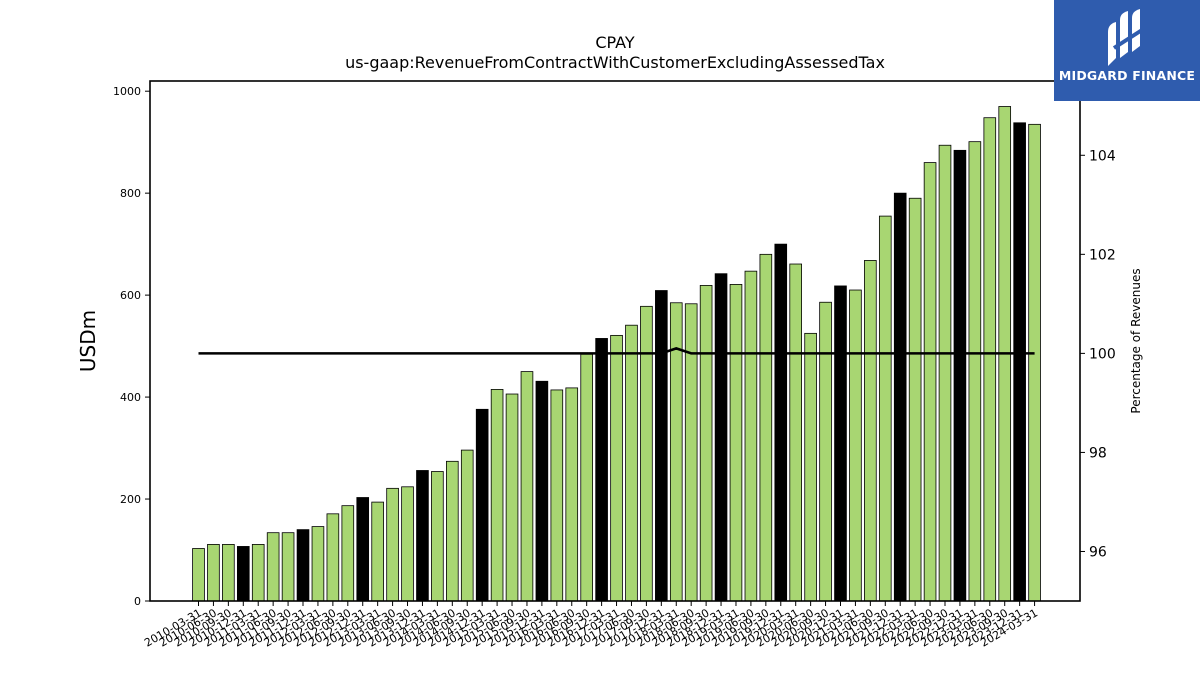 Image resolution: width=1200 pixels, height=675 pixels. I want to click on brand-logo: MIDGARD FINANCE, so click(1127, 50).